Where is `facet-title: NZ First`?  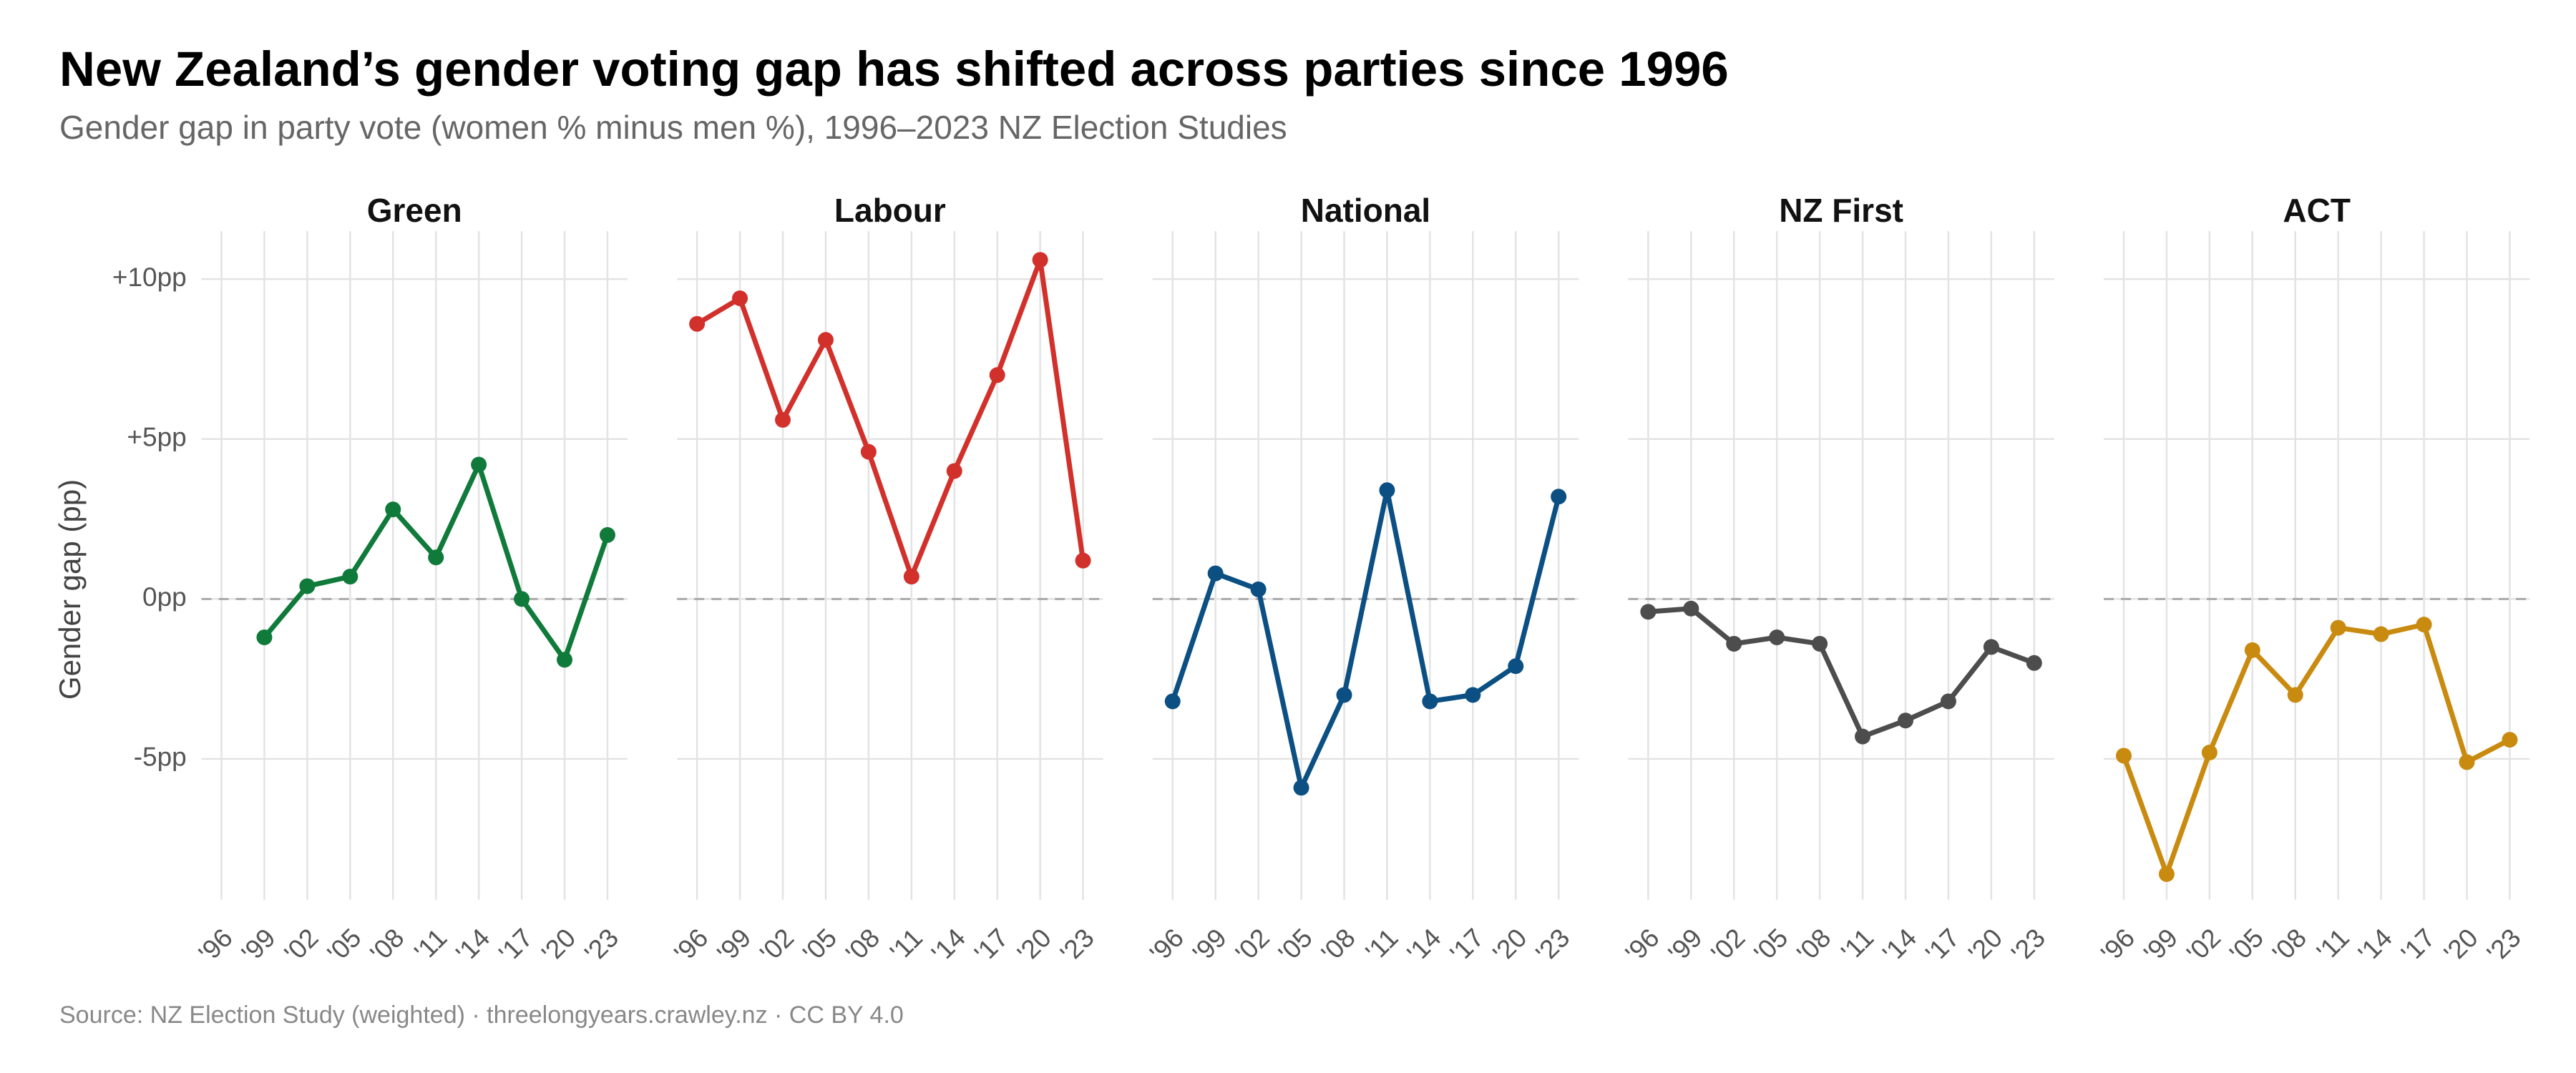 facet-title: NZ First is located at coordinates (1841, 211).